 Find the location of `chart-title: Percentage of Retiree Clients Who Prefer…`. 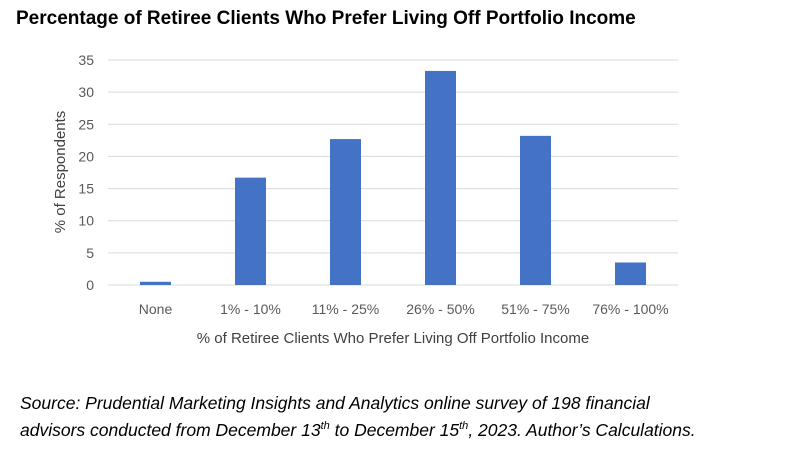

chart-title: Percentage of Retiree Clients Who Prefer… is located at coordinates (326, 18).